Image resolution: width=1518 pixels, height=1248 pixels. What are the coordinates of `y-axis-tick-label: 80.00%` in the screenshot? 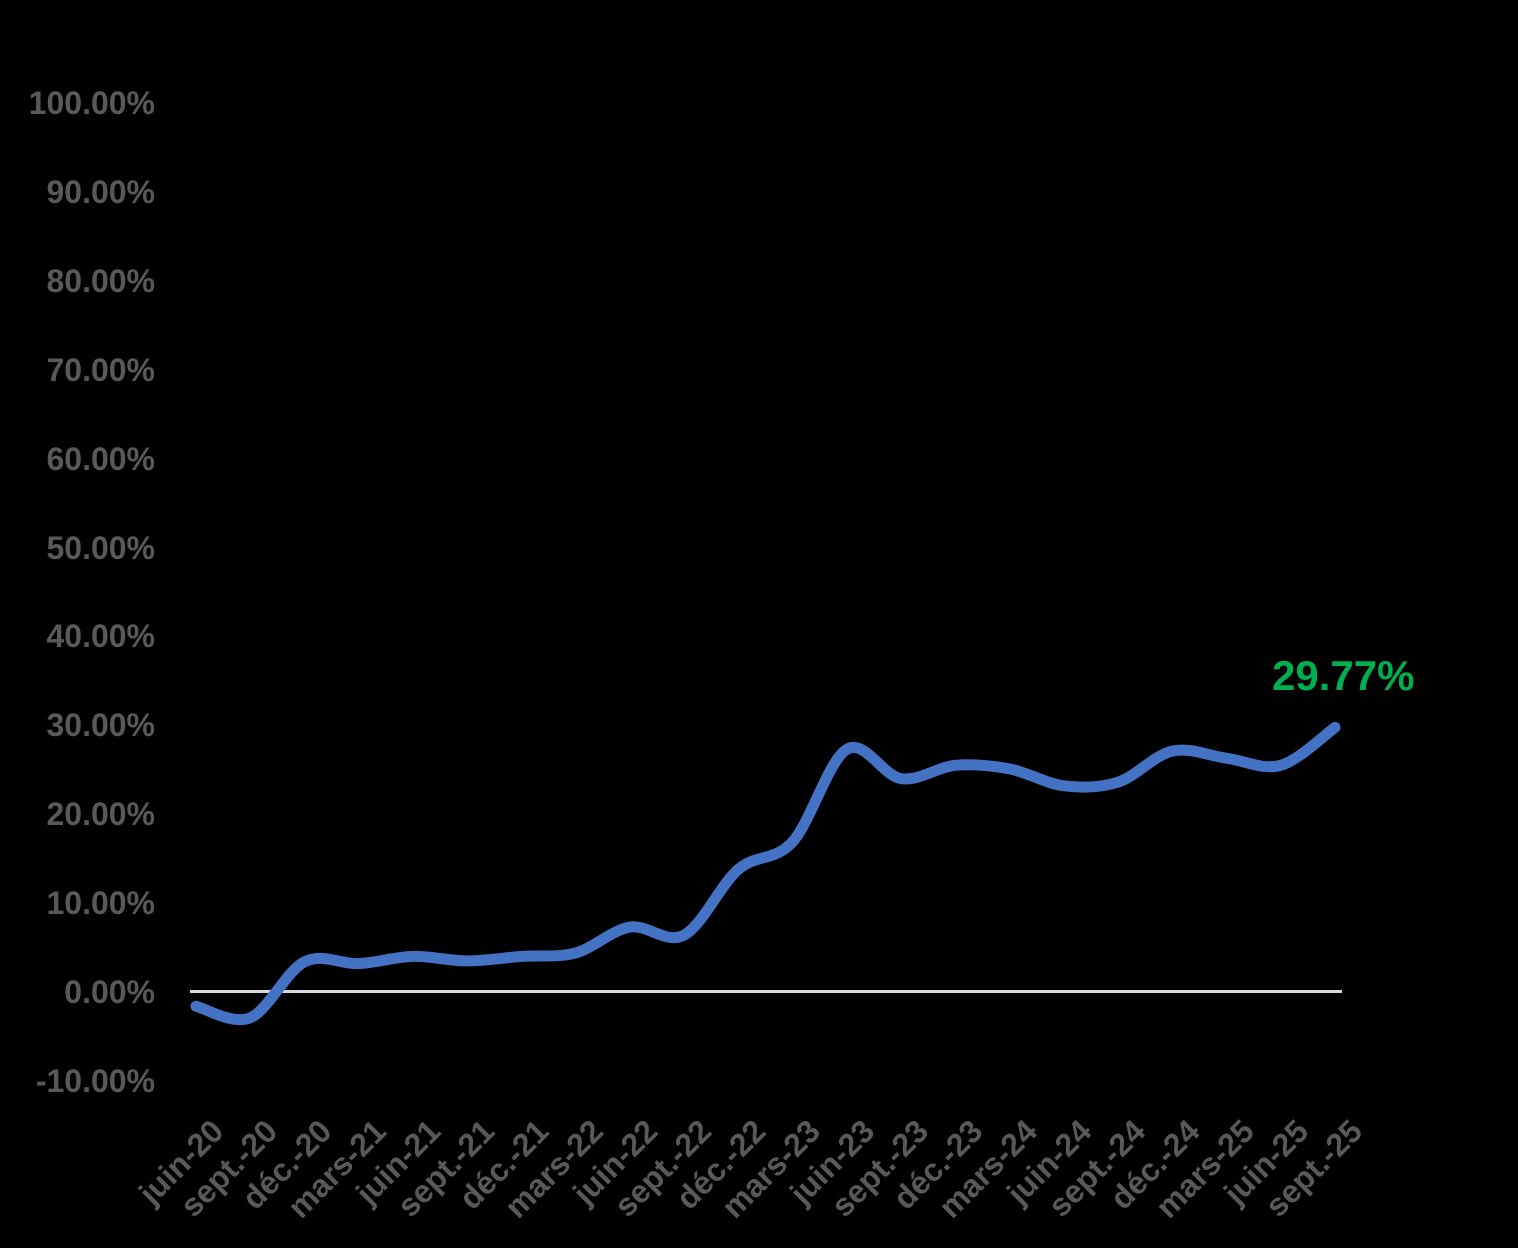 It's located at (100, 280).